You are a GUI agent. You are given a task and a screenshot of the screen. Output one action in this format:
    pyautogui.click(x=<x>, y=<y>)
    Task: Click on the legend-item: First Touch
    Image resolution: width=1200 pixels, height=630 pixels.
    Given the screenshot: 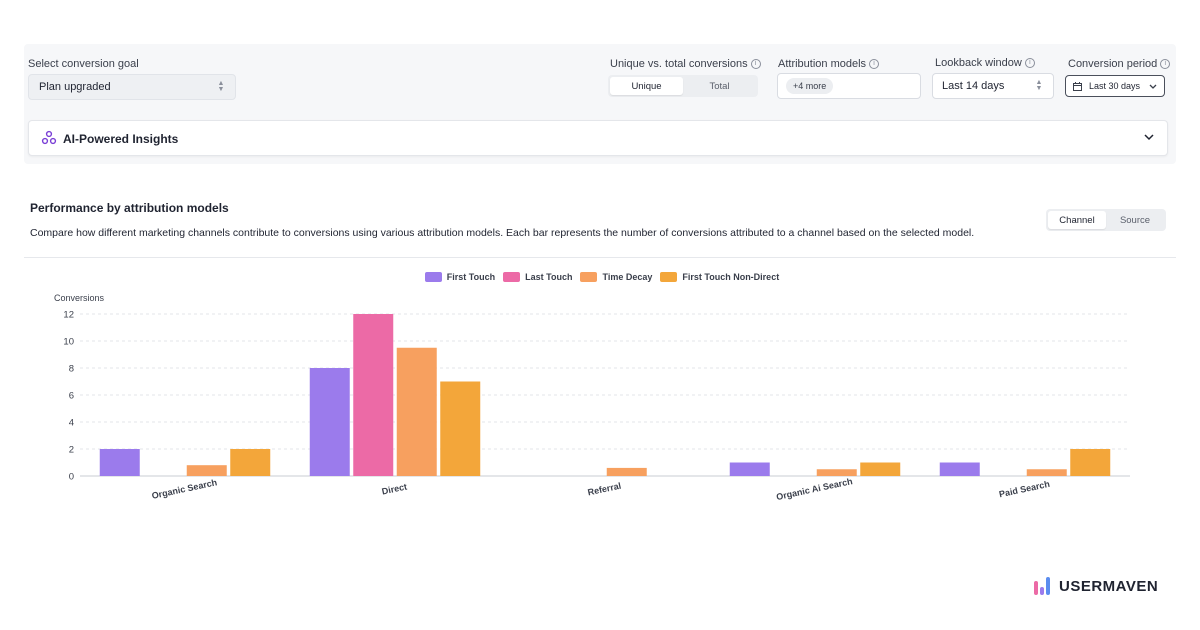 What is the action you would take?
    pyautogui.click(x=460, y=277)
    